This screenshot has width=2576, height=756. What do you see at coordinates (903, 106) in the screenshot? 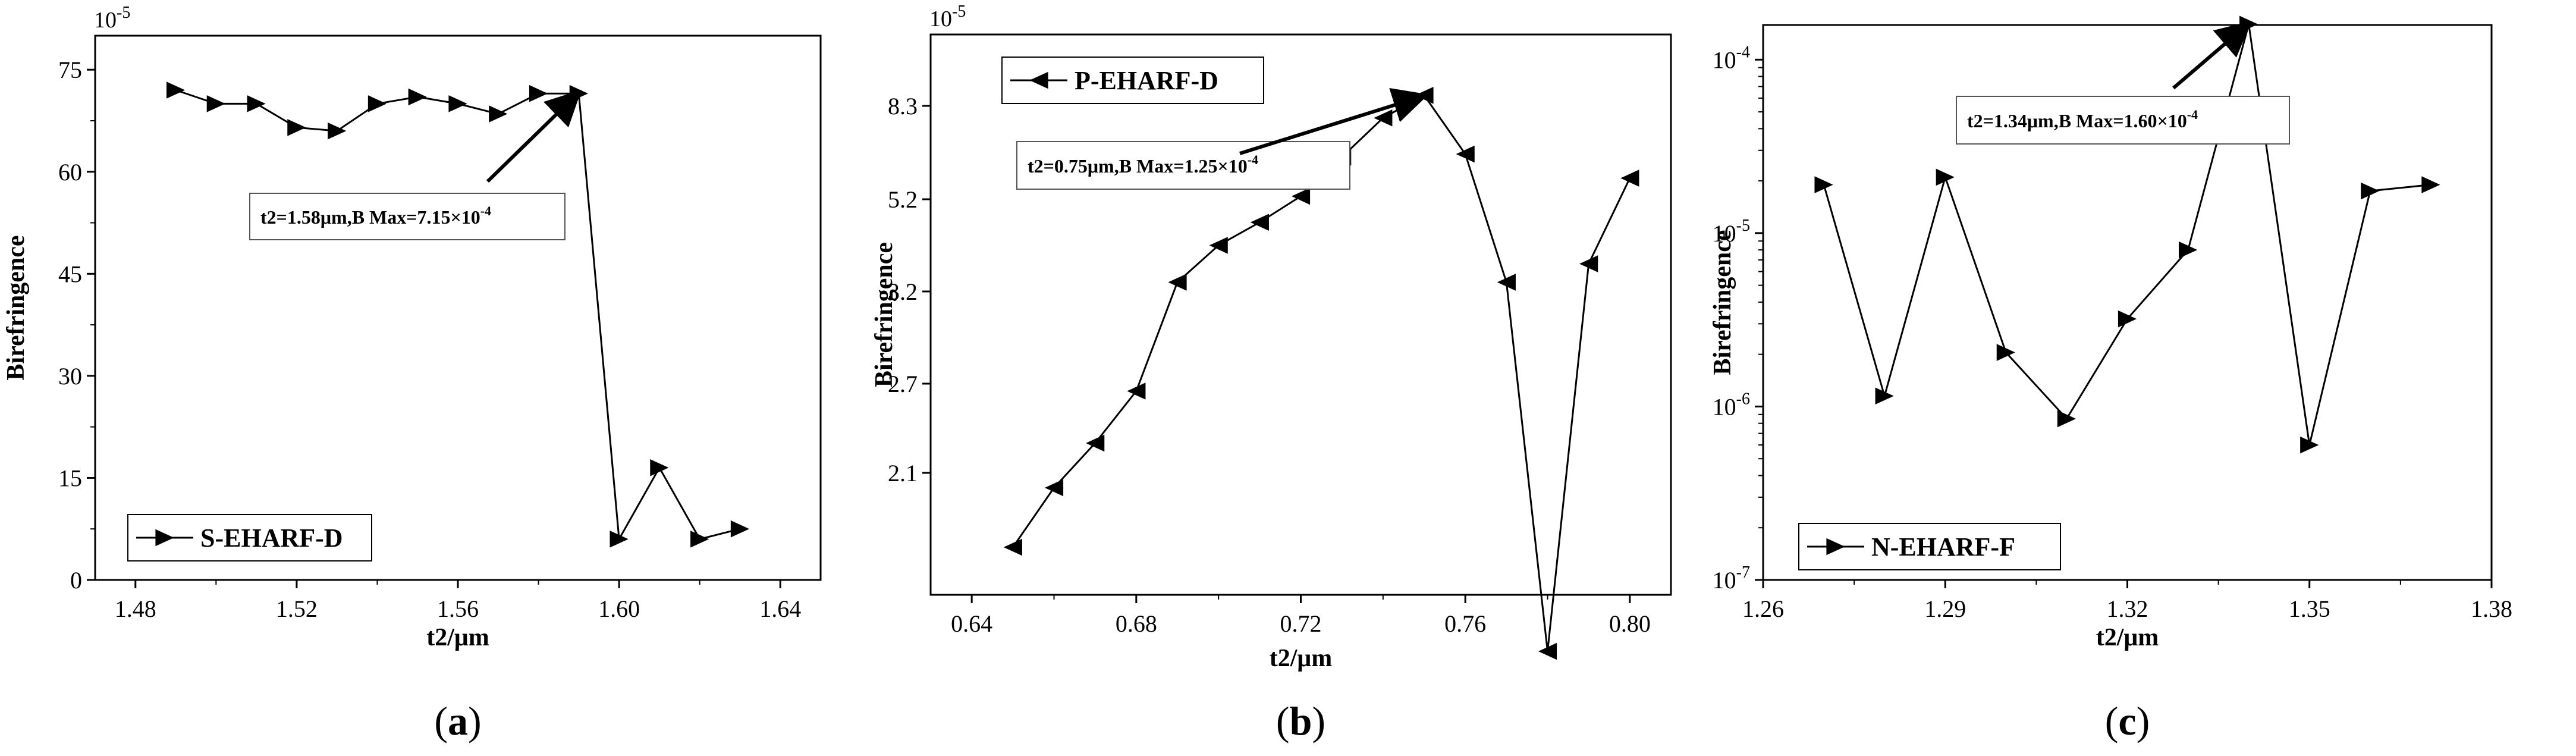
I see `y-tick-label: 8.3` at bounding box center [903, 106].